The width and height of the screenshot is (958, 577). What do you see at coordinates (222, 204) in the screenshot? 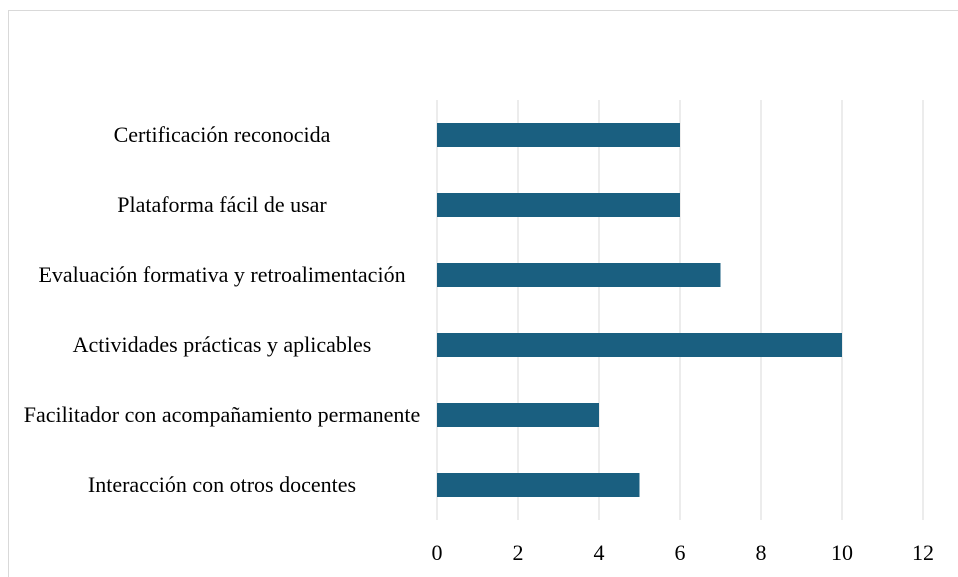
I see `y-tick-label: Plataforma fácil de usar` at bounding box center [222, 204].